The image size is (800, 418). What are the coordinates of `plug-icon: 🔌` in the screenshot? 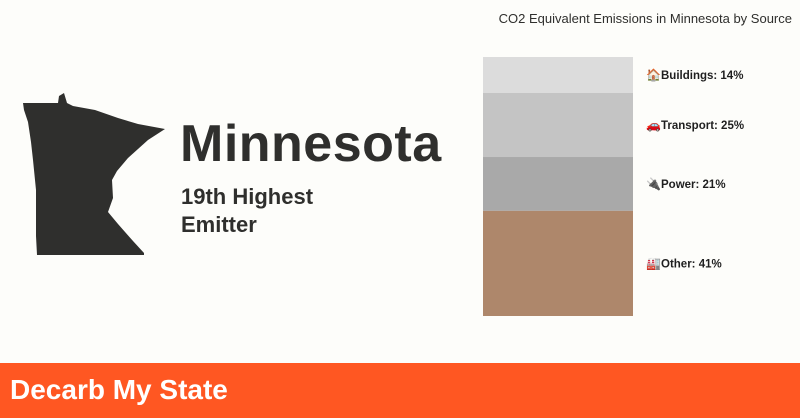 It's located at (653, 184).